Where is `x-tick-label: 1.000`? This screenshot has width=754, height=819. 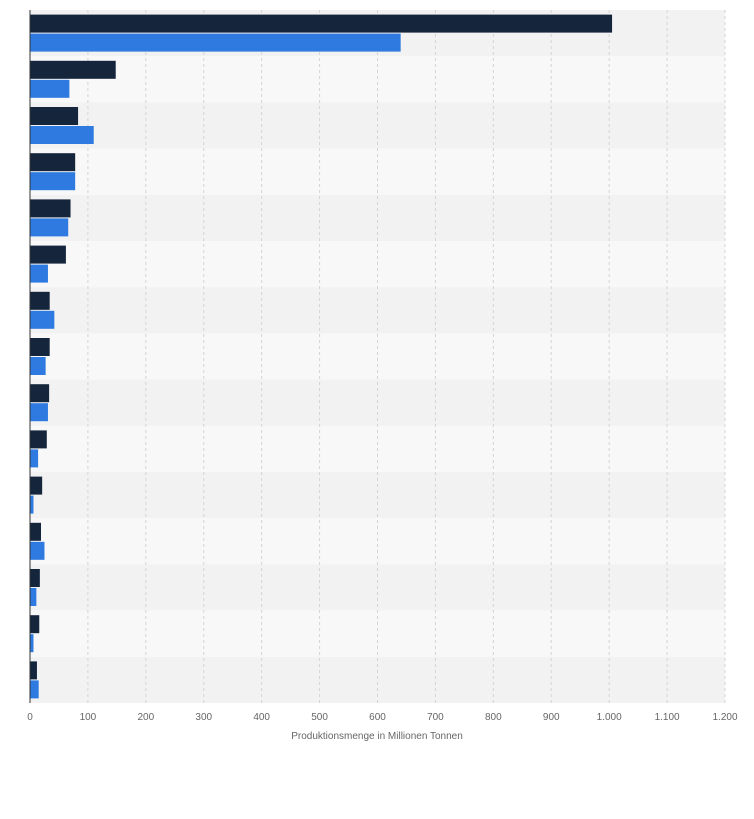 x-tick-label: 1.000 is located at coordinates (609, 717).